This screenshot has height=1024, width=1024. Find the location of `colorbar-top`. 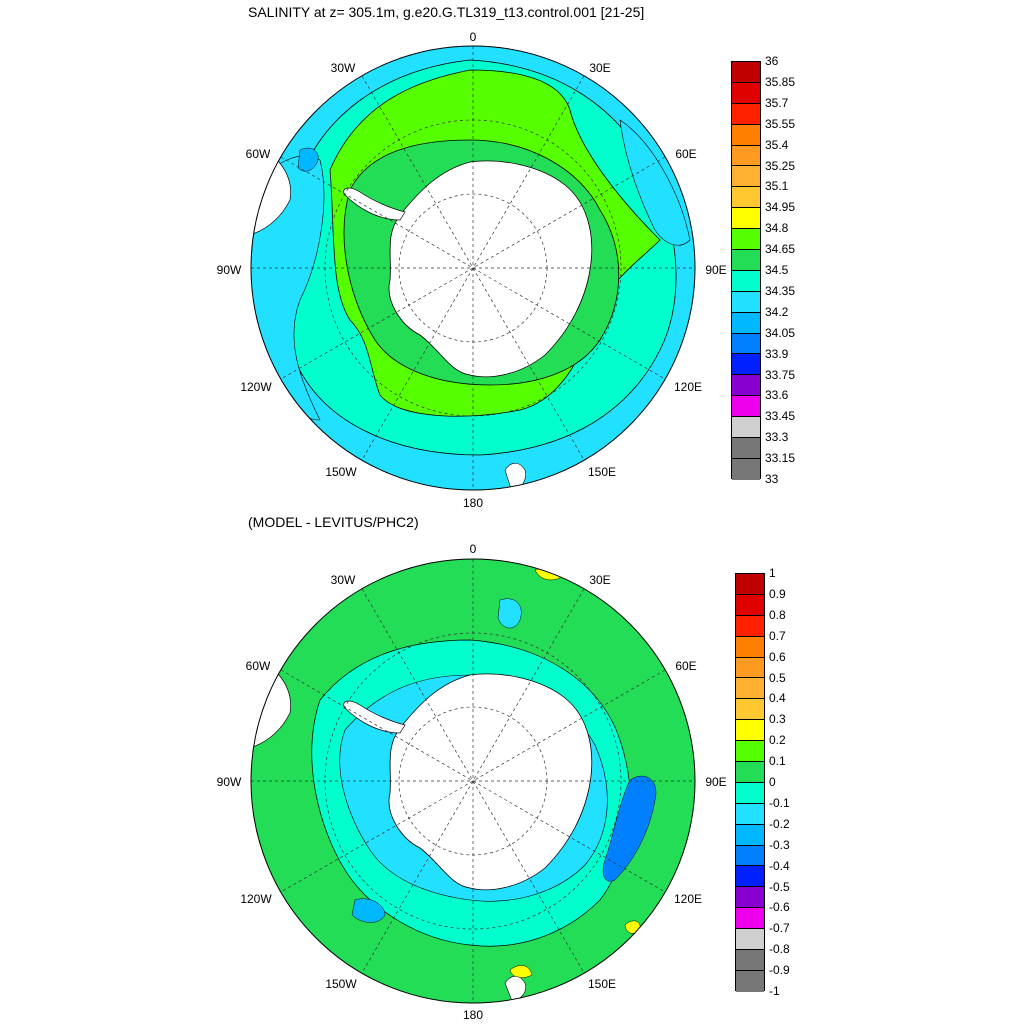

colorbar-top is located at coordinates (746, 270).